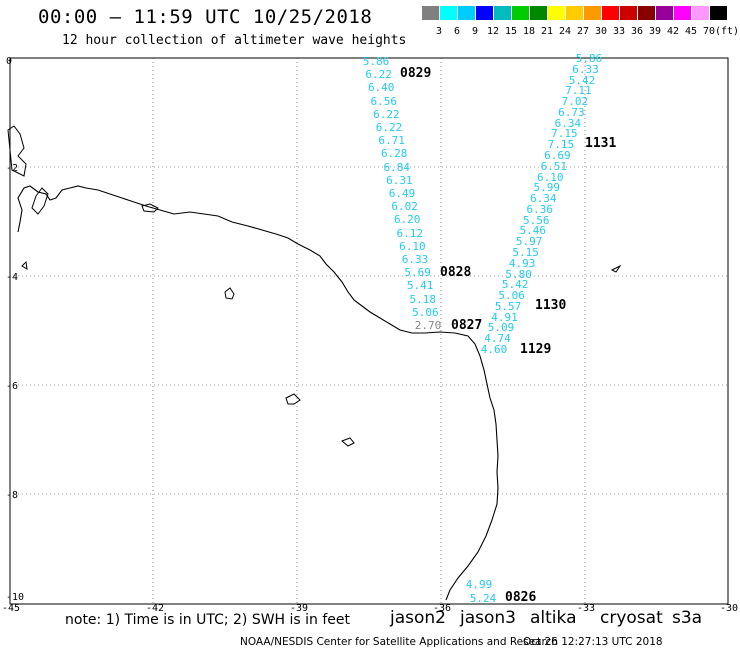 This screenshot has height=650, width=740. Describe the element at coordinates (420, 286) in the screenshot. I see `swh-value: 5.41` at that location.